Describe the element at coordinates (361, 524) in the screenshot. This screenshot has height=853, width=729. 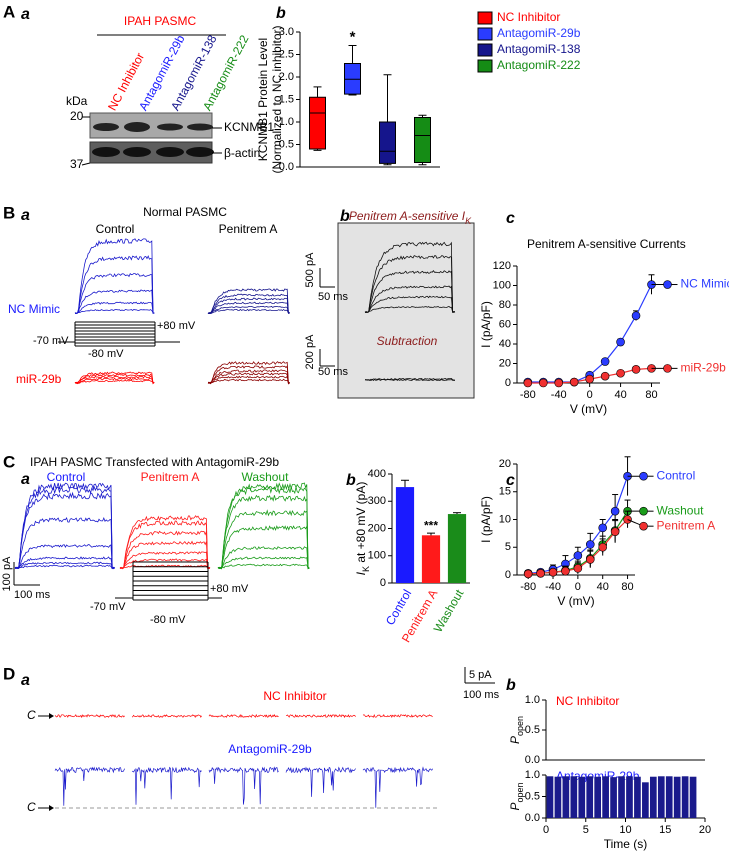
I see `axis-label-text: at +80 mV (pA)` at that location.